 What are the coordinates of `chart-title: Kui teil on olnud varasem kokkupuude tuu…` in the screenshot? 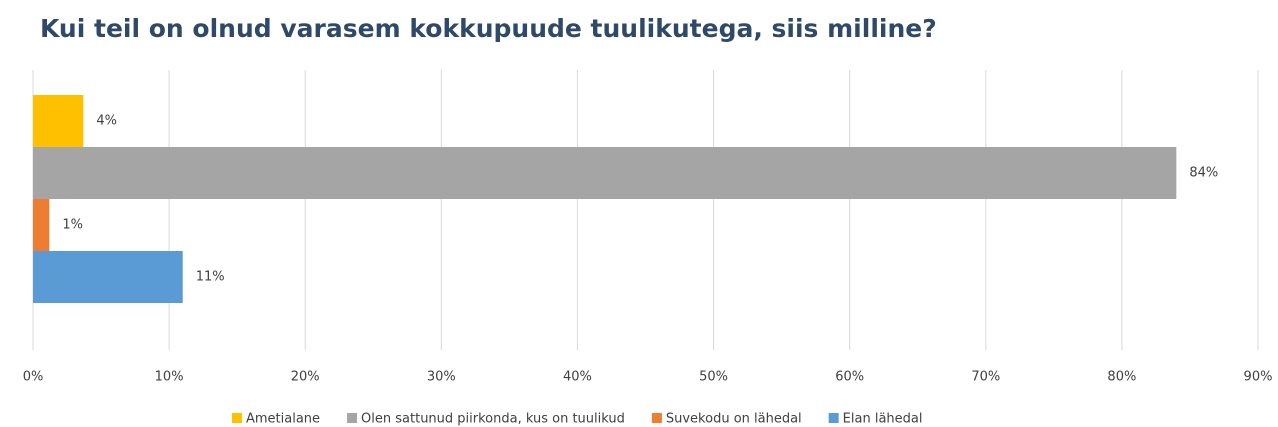 It's located at (488, 28).